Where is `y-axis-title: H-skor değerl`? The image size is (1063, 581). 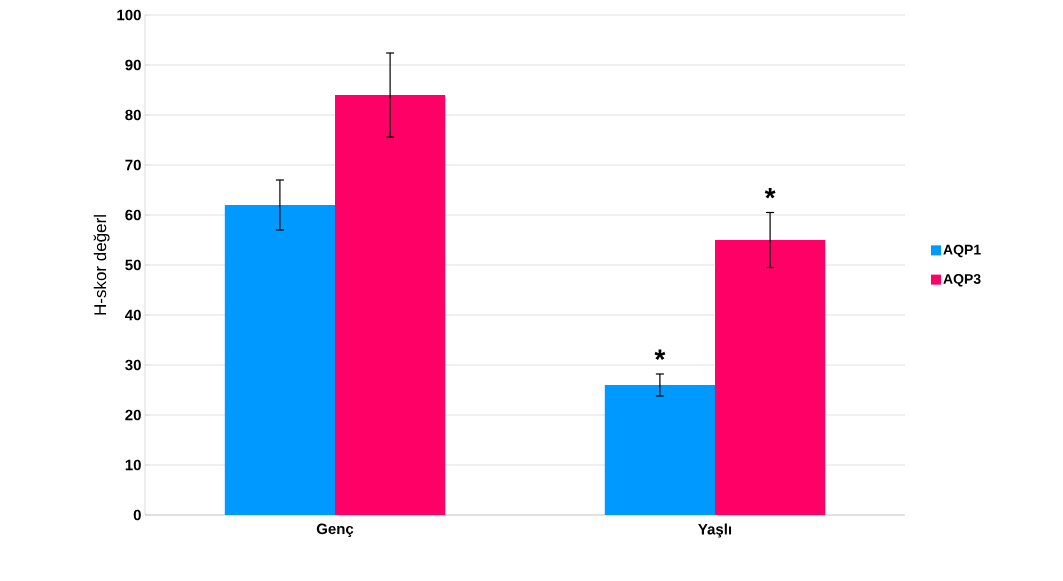 y-axis-title: H-skor değerl is located at coordinates (101, 265).